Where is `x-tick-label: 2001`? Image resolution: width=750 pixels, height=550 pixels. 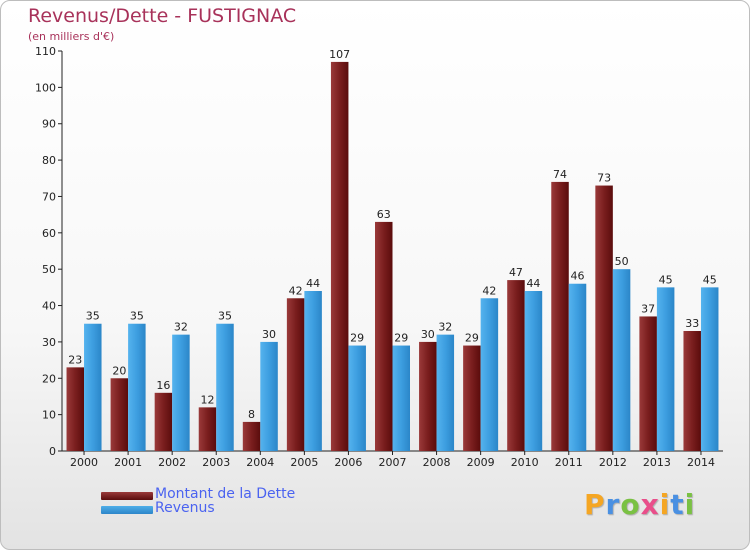
x-tick-label: 2001 is located at coordinates (128, 462).